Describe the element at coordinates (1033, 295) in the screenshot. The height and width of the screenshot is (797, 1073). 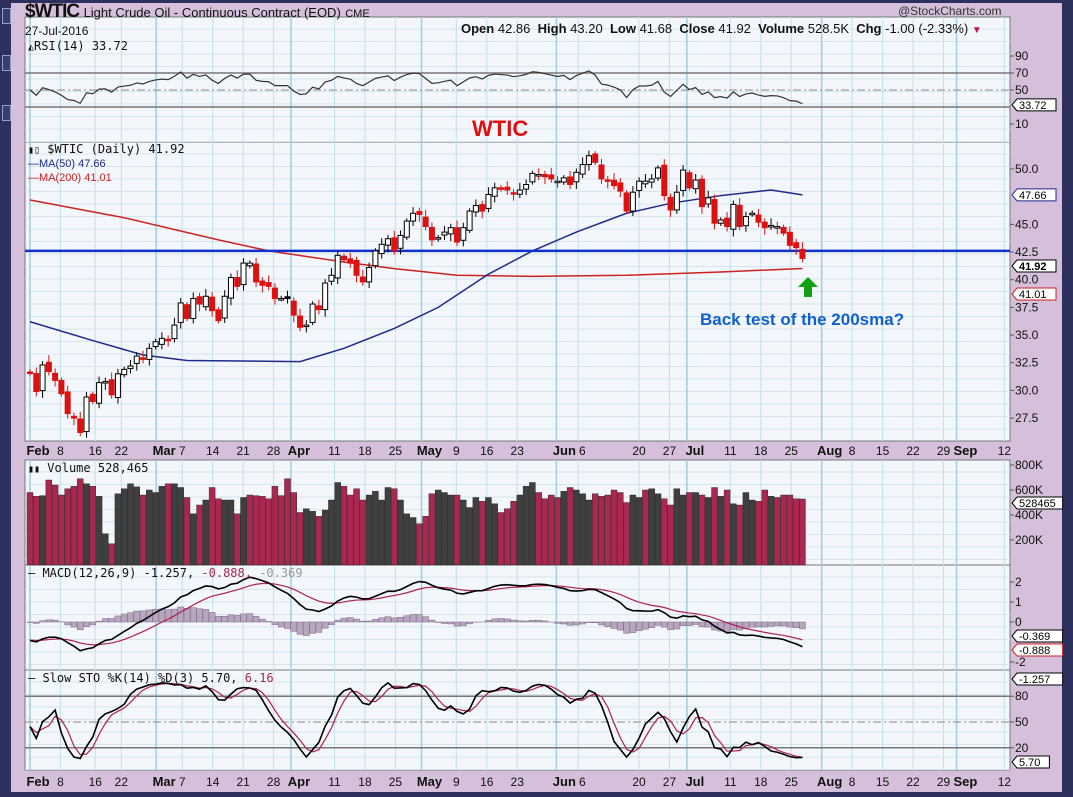
I see `ma200-value-tag: 41.01` at that location.